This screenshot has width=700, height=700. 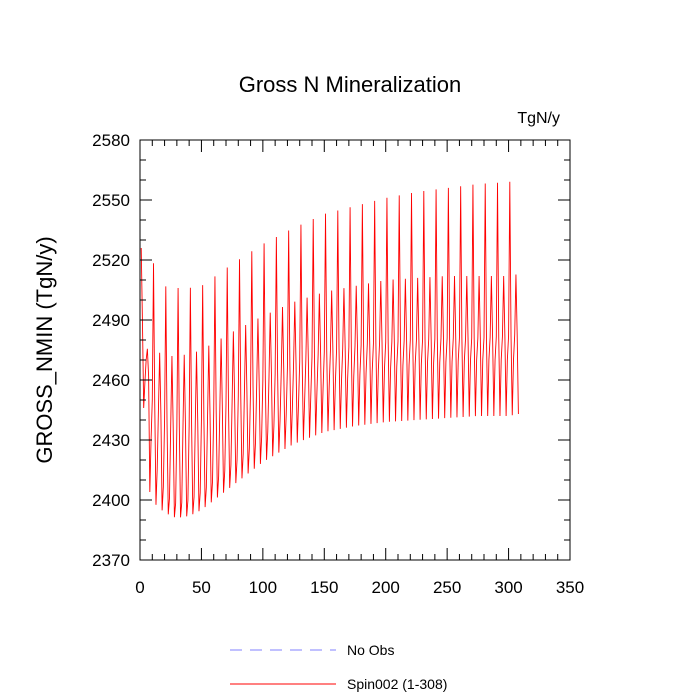 I want to click on legend: No Obs Spin002 (1-308), so click(x=338, y=667).